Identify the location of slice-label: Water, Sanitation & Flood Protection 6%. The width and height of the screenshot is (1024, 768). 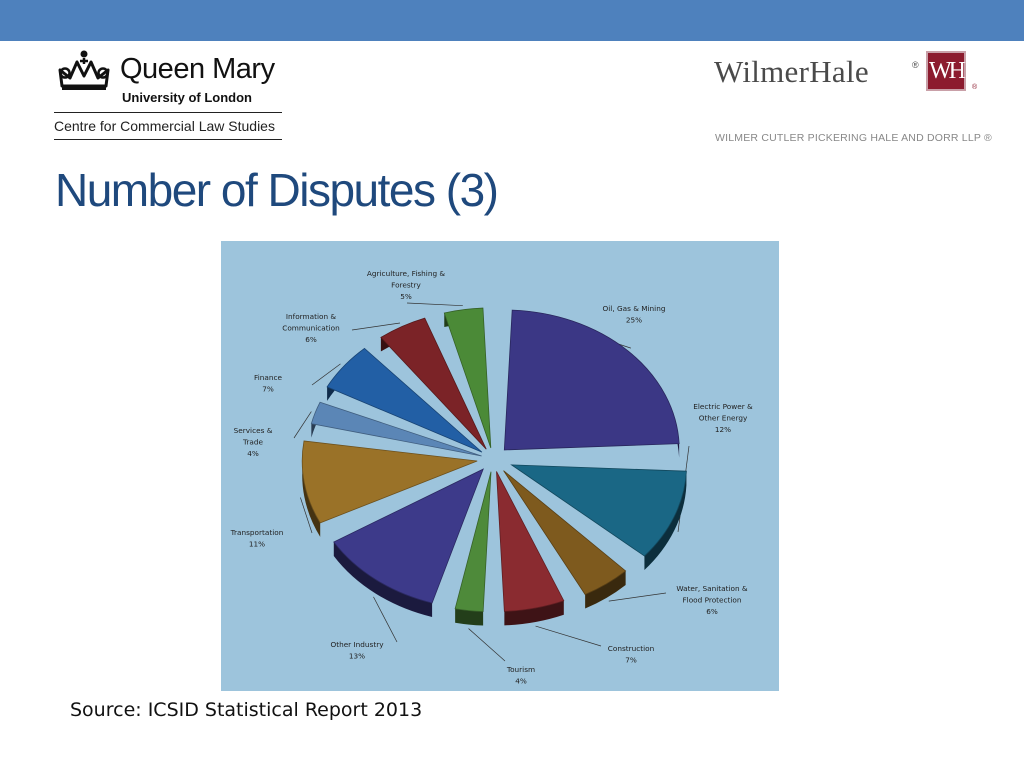
(712, 600).